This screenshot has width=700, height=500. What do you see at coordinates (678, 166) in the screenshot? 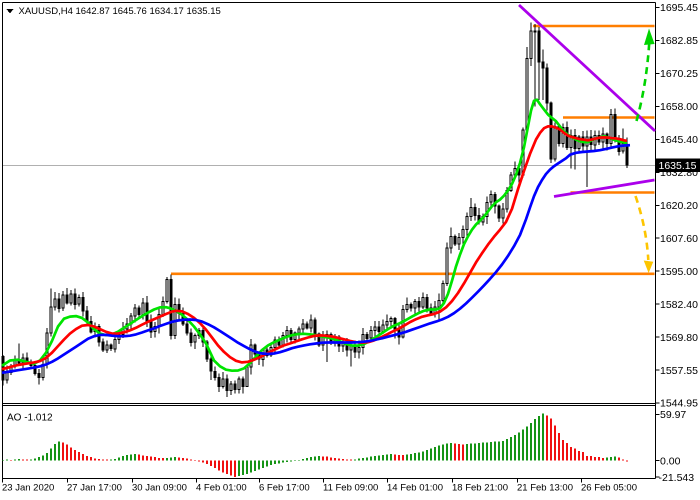
I see `svg-text: 1635.15` at bounding box center [678, 166].